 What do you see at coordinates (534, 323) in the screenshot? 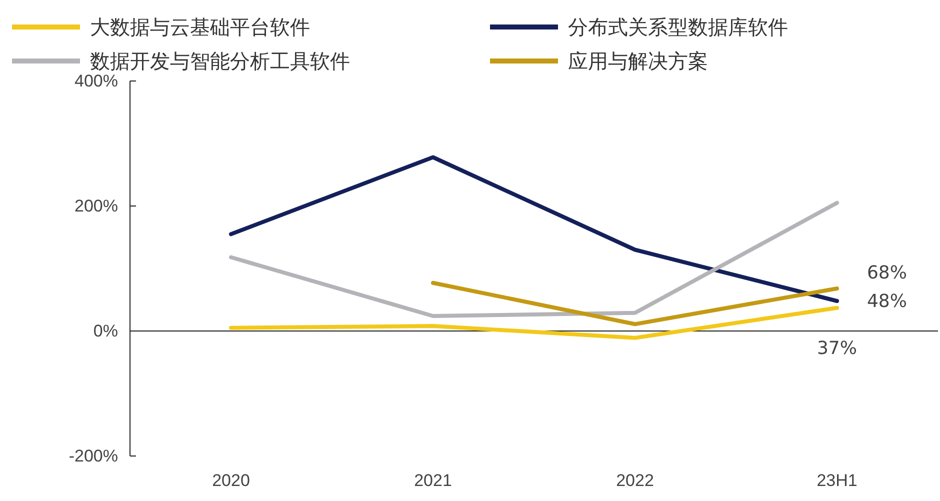
I see `line-series` at bounding box center [534, 323].